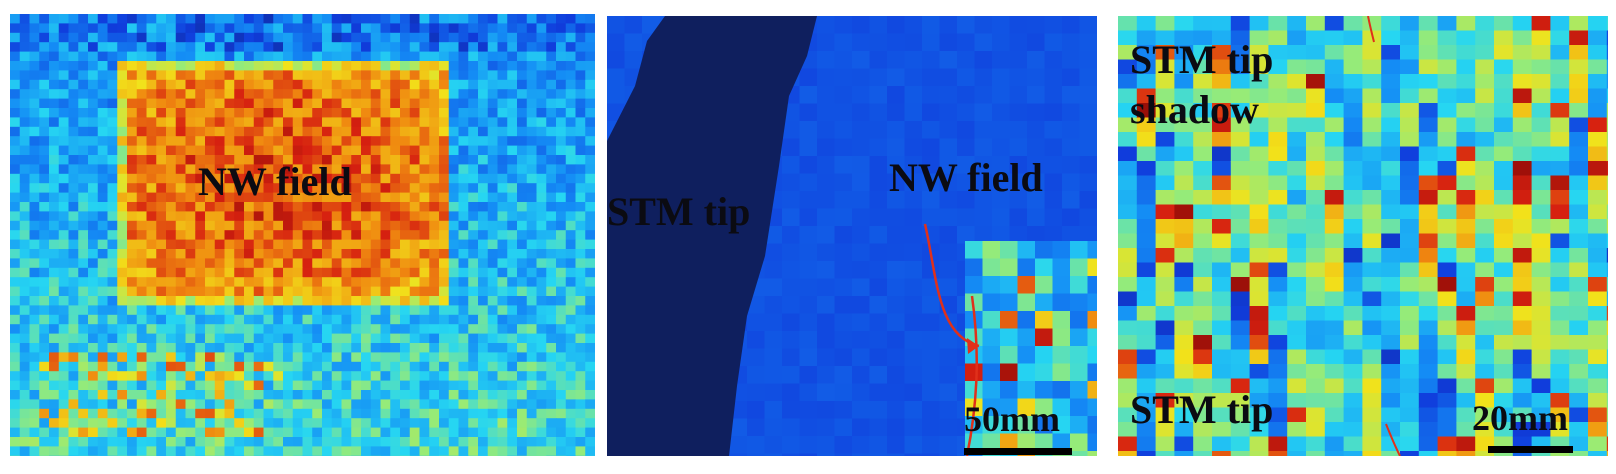  Describe the element at coordinates (1520, 418) in the screenshot. I see `scale-bar-label: 20mm` at that location.